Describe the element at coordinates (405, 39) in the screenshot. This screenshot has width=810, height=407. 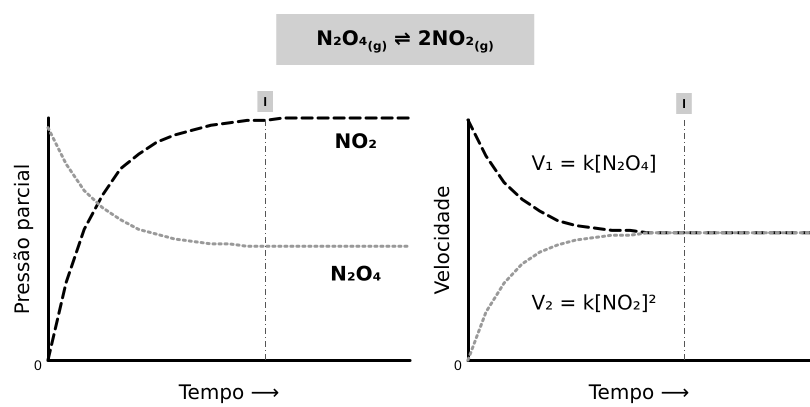
I see `chart-title: N₂O₄$_{(g)}$ ⇌ 2NO₂$_{(g)}$` at that location.